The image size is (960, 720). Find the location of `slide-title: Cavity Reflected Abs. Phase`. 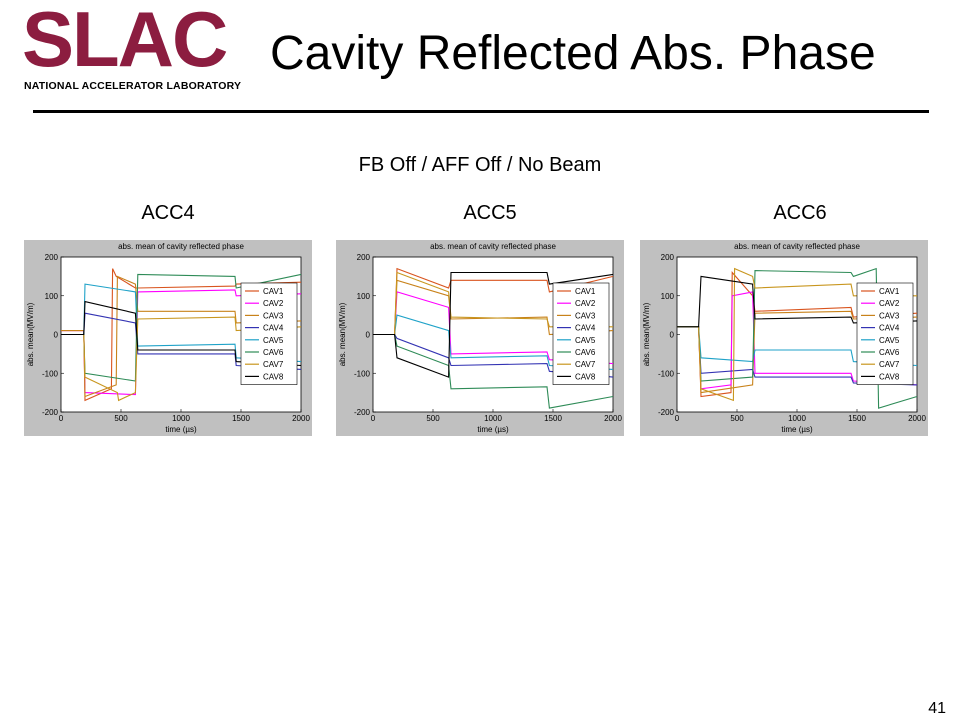

slide-title: Cavity Reflected Abs. Phase is located at coordinates (573, 53).